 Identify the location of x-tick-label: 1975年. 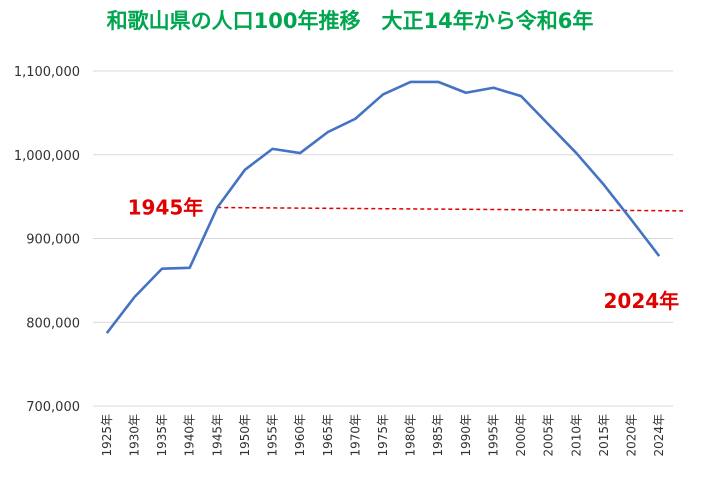
(383, 435).